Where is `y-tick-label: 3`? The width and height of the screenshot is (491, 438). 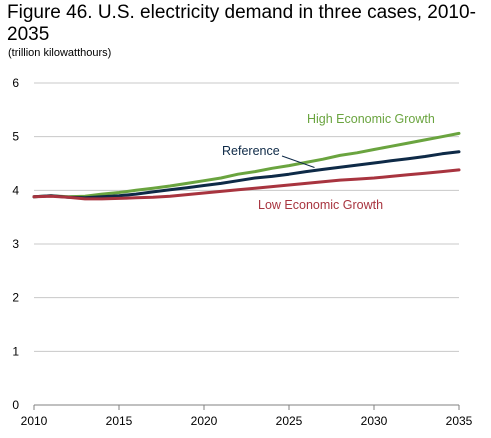
y-tick-label: 3 is located at coordinates (15, 244).